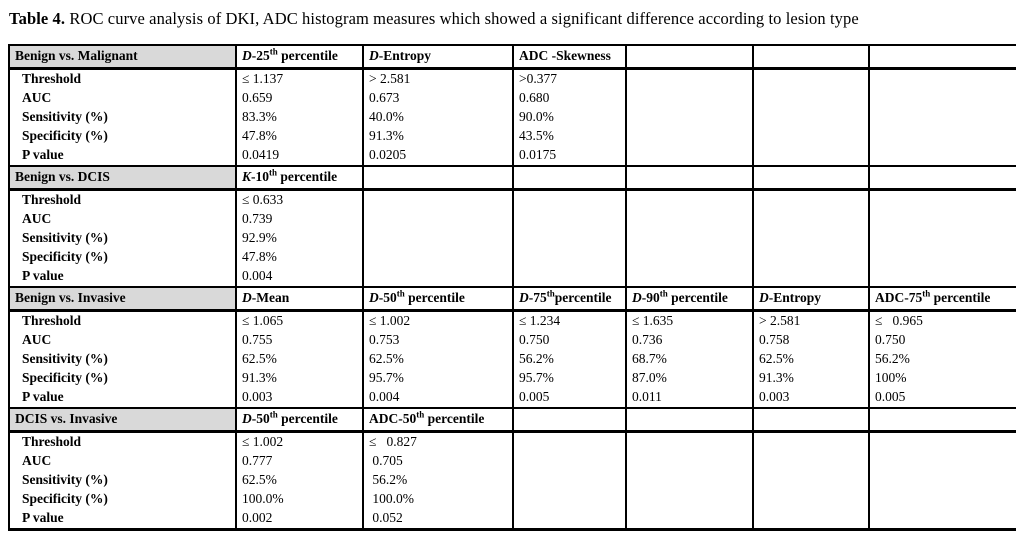  What do you see at coordinates (942, 320) in the screenshot?
I see `value-cell: ≤ 0.965` at bounding box center [942, 320].